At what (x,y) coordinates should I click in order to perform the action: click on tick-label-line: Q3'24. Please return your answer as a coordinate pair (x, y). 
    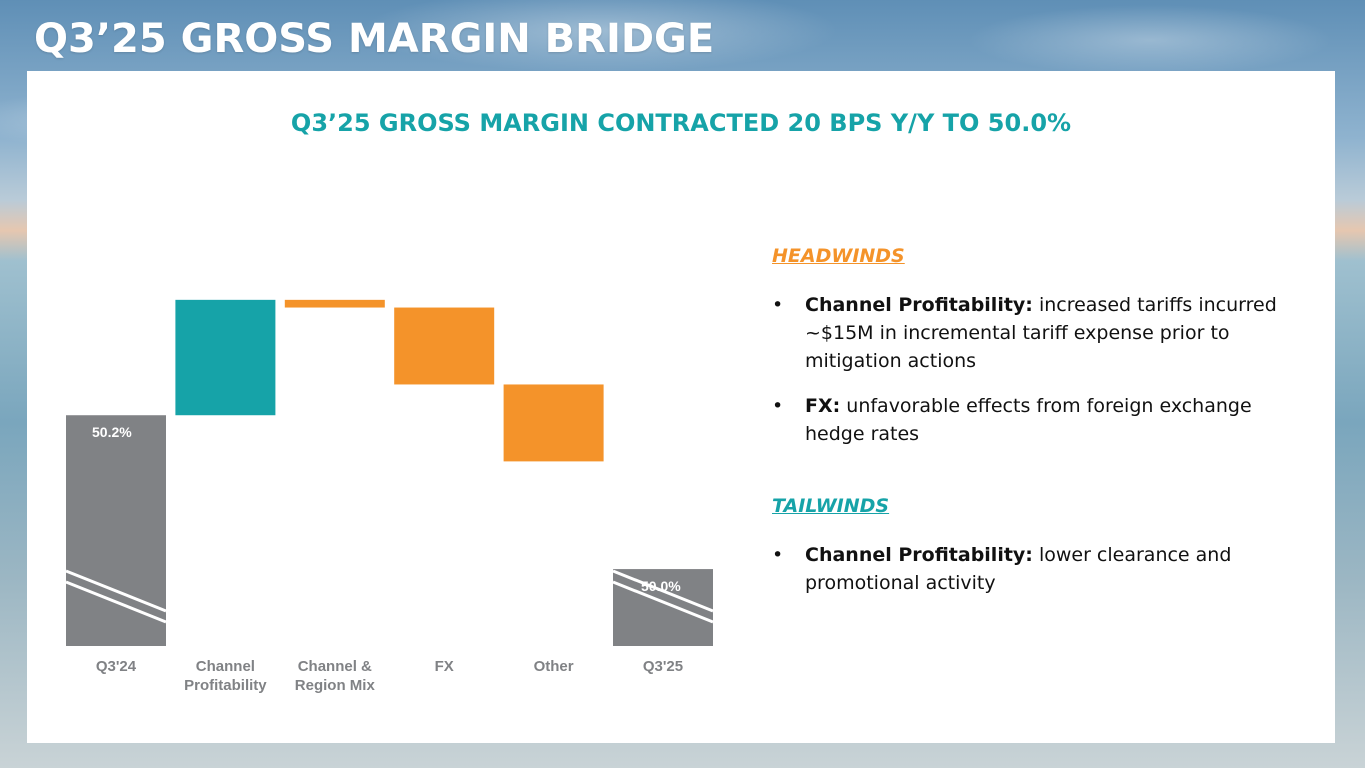
    Looking at the image, I should click on (116, 666).